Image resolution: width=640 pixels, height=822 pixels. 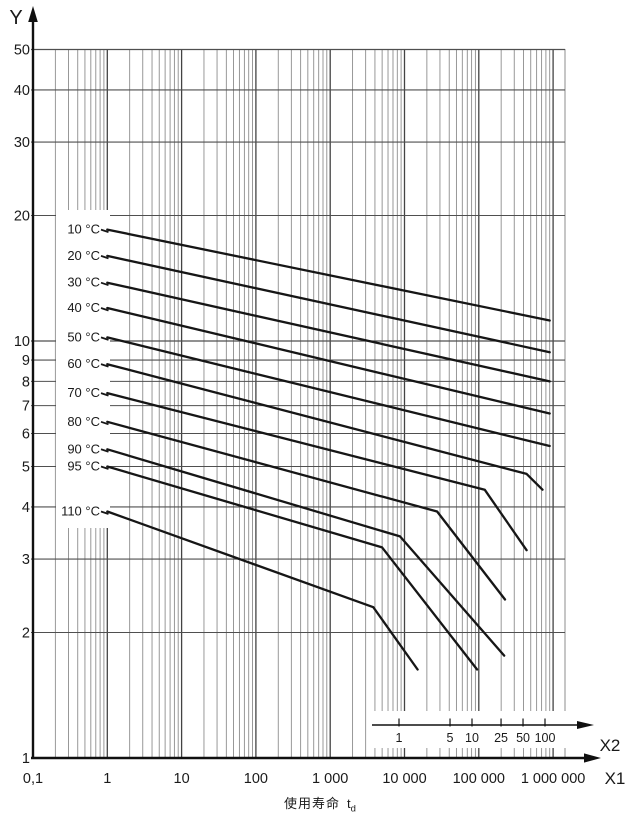 I want to click on x2-axis-panel, so click(x=484, y=729).